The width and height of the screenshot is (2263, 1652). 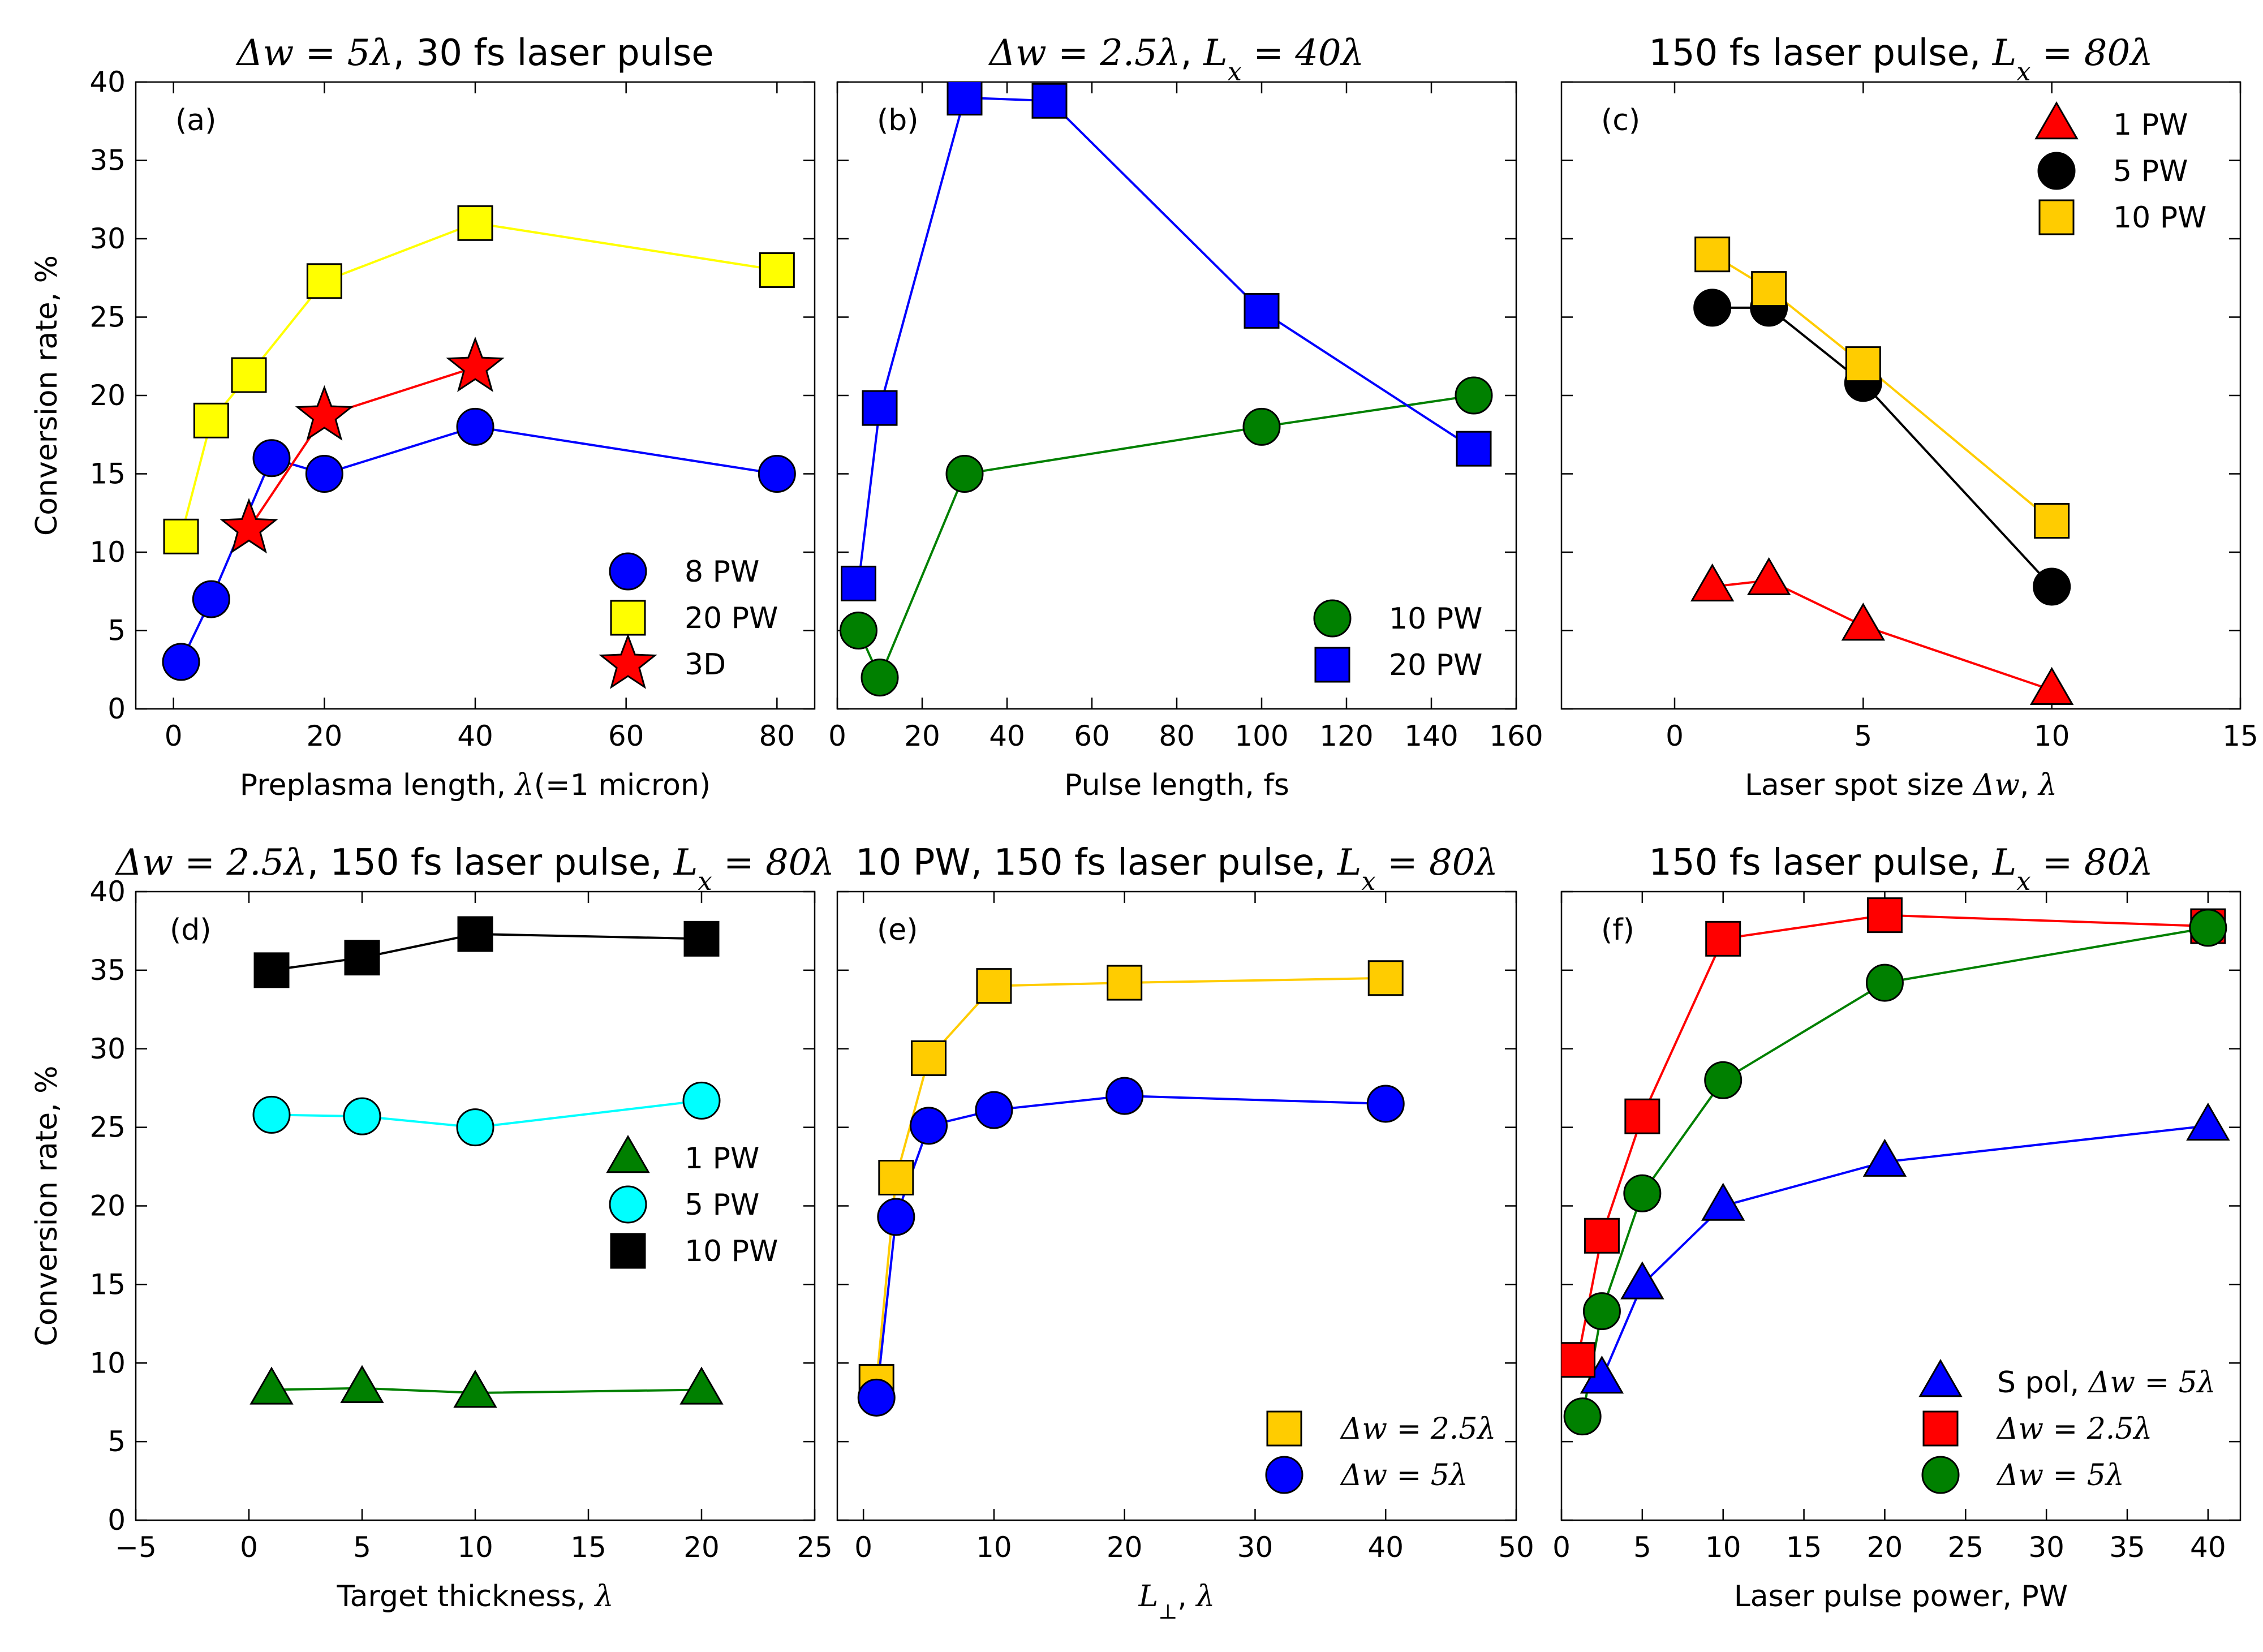 I want to click on legend-label: 5 PW, so click(x=722, y=1205).